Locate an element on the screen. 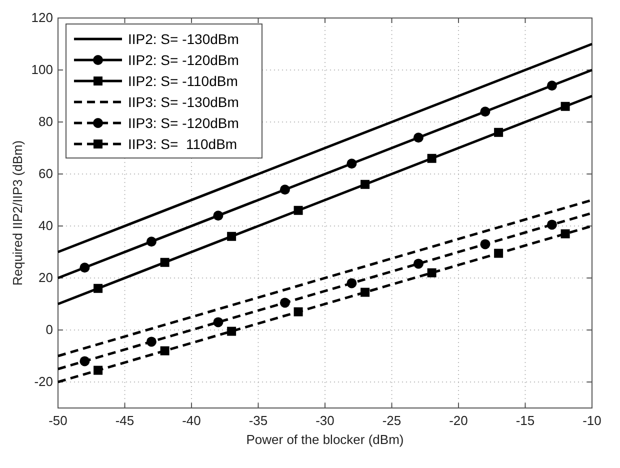 The height and width of the screenshot is (468, 620). x-tick-label: -45 is located at coordinates (124, 420).